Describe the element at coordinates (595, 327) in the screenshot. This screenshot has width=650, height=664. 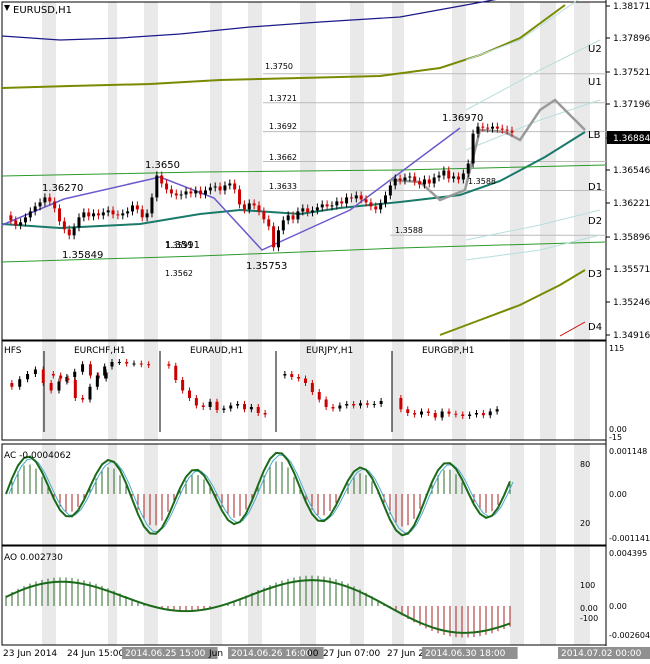
I see `pivot-label-d4: D4` at that location.